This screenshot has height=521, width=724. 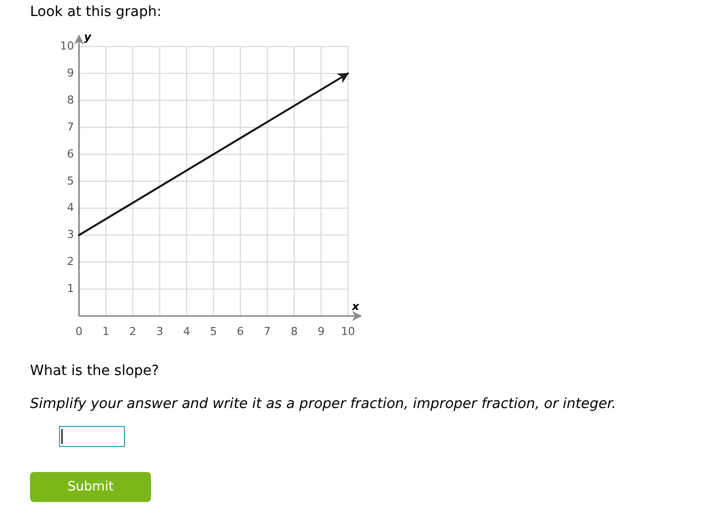 What do you see at coordinates (70, 73) in the screenshot?
I see `y-tick-label: 9` at bounding box center [70, 73].